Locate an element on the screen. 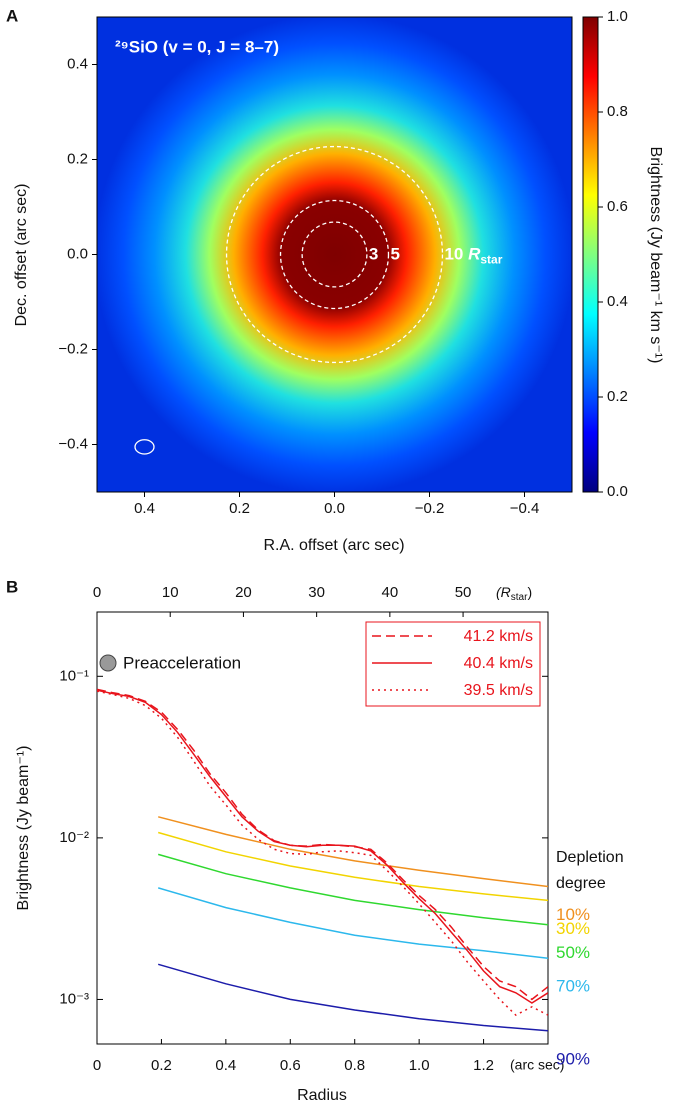  circle-label-subscript: star is located at coordinates (491, 260).